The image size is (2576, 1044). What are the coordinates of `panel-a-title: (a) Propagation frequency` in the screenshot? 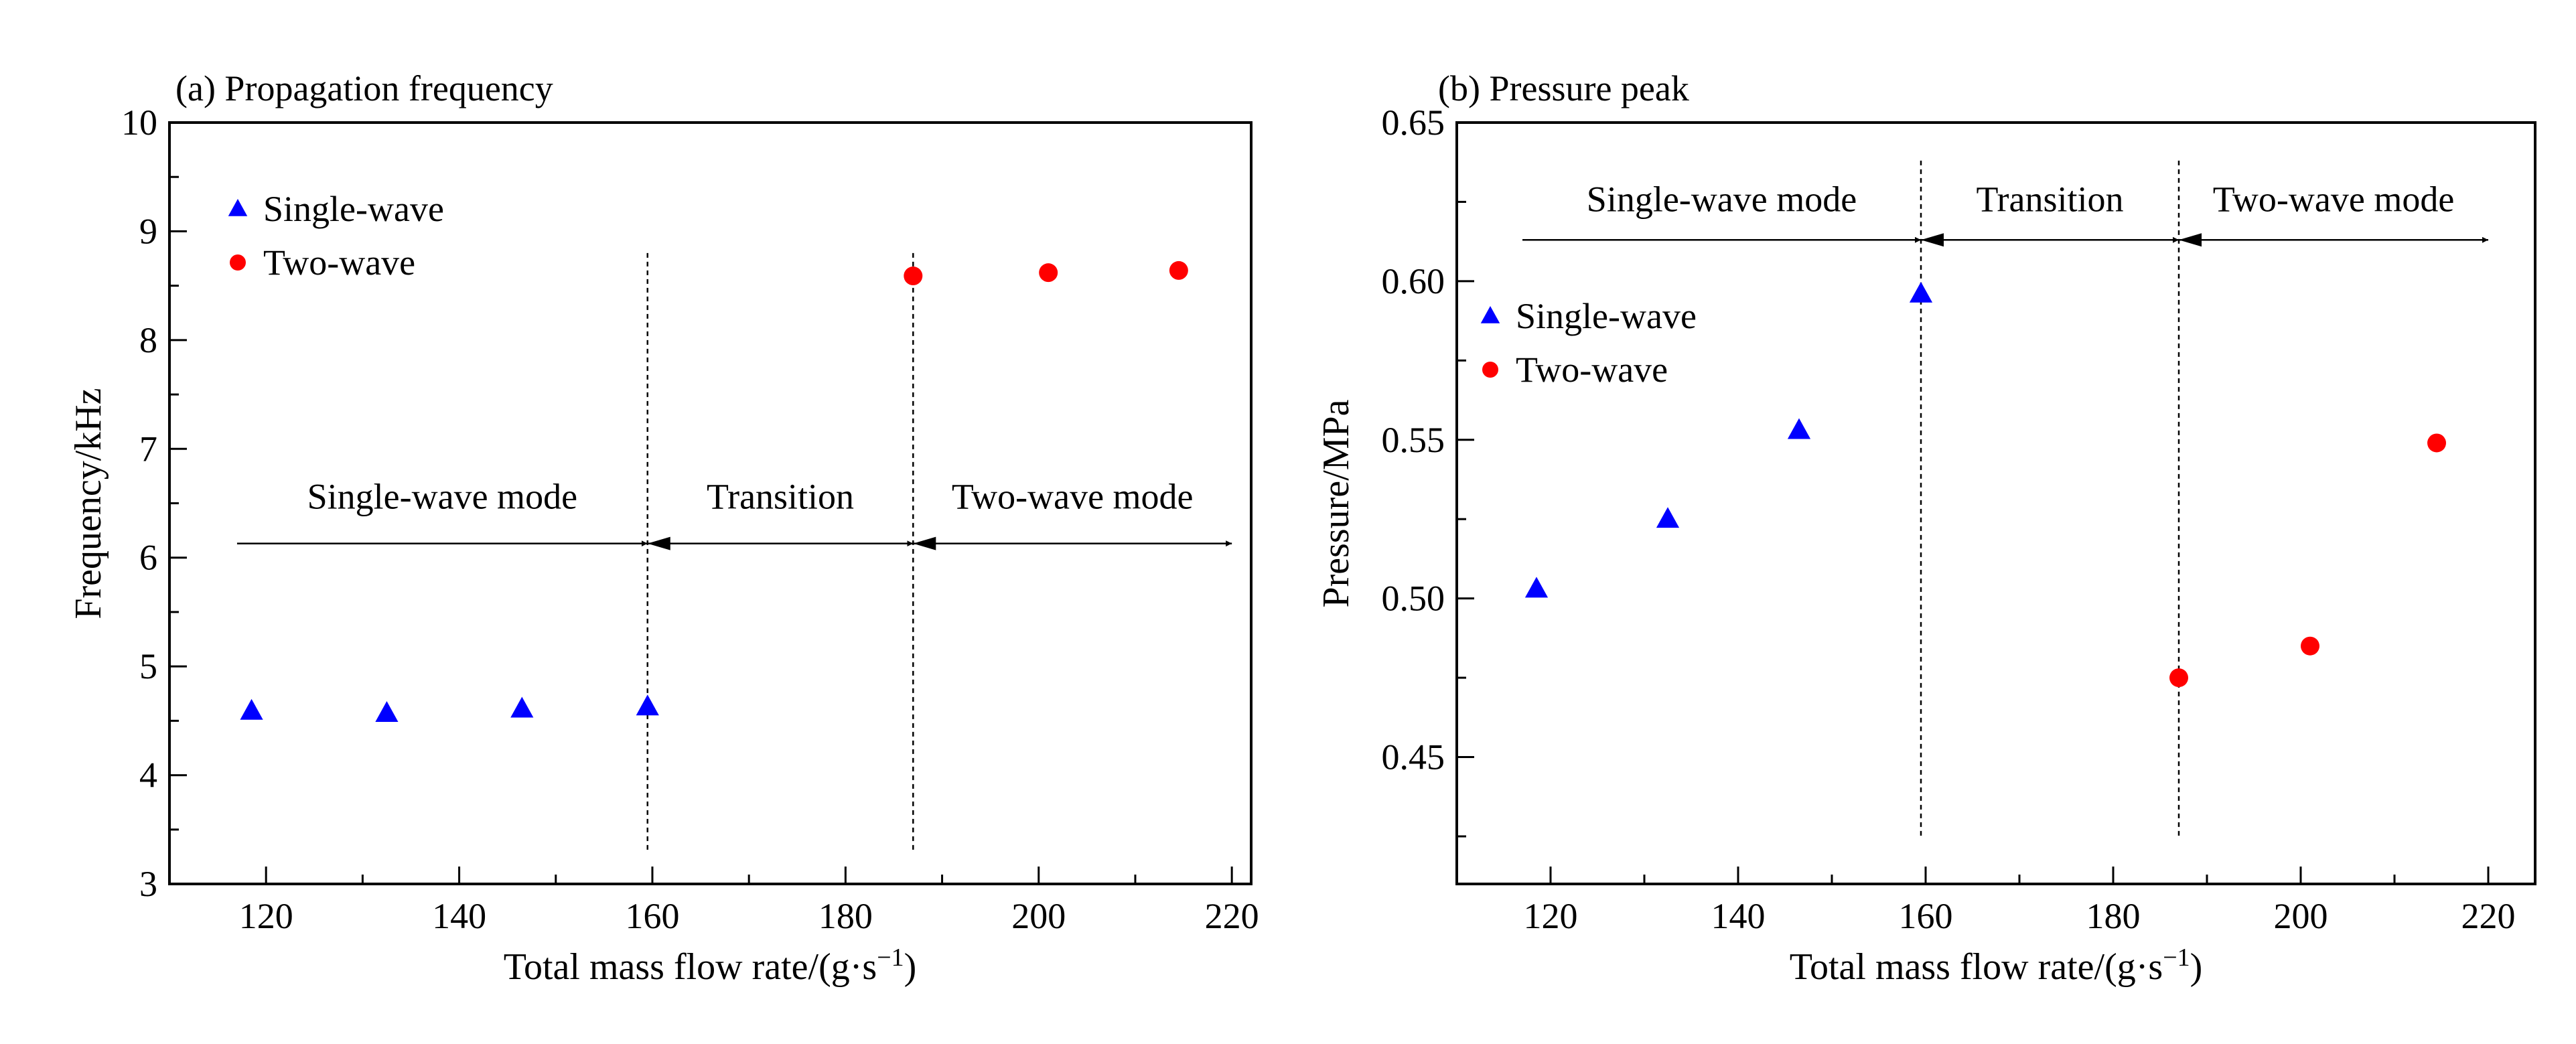 It's located at (364, 88).